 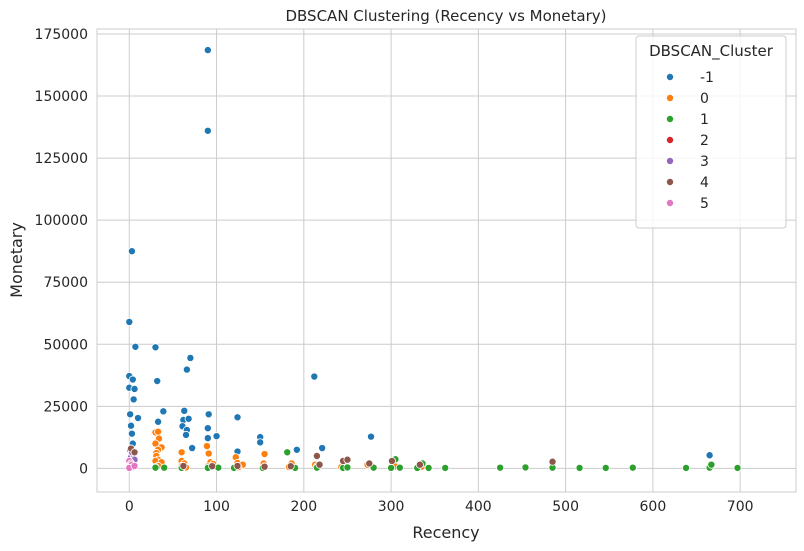 What do you see at coordinates (61, 159) in the screenshot?
I see `y-tick-label: 125000` at bounding box center [61, 159].